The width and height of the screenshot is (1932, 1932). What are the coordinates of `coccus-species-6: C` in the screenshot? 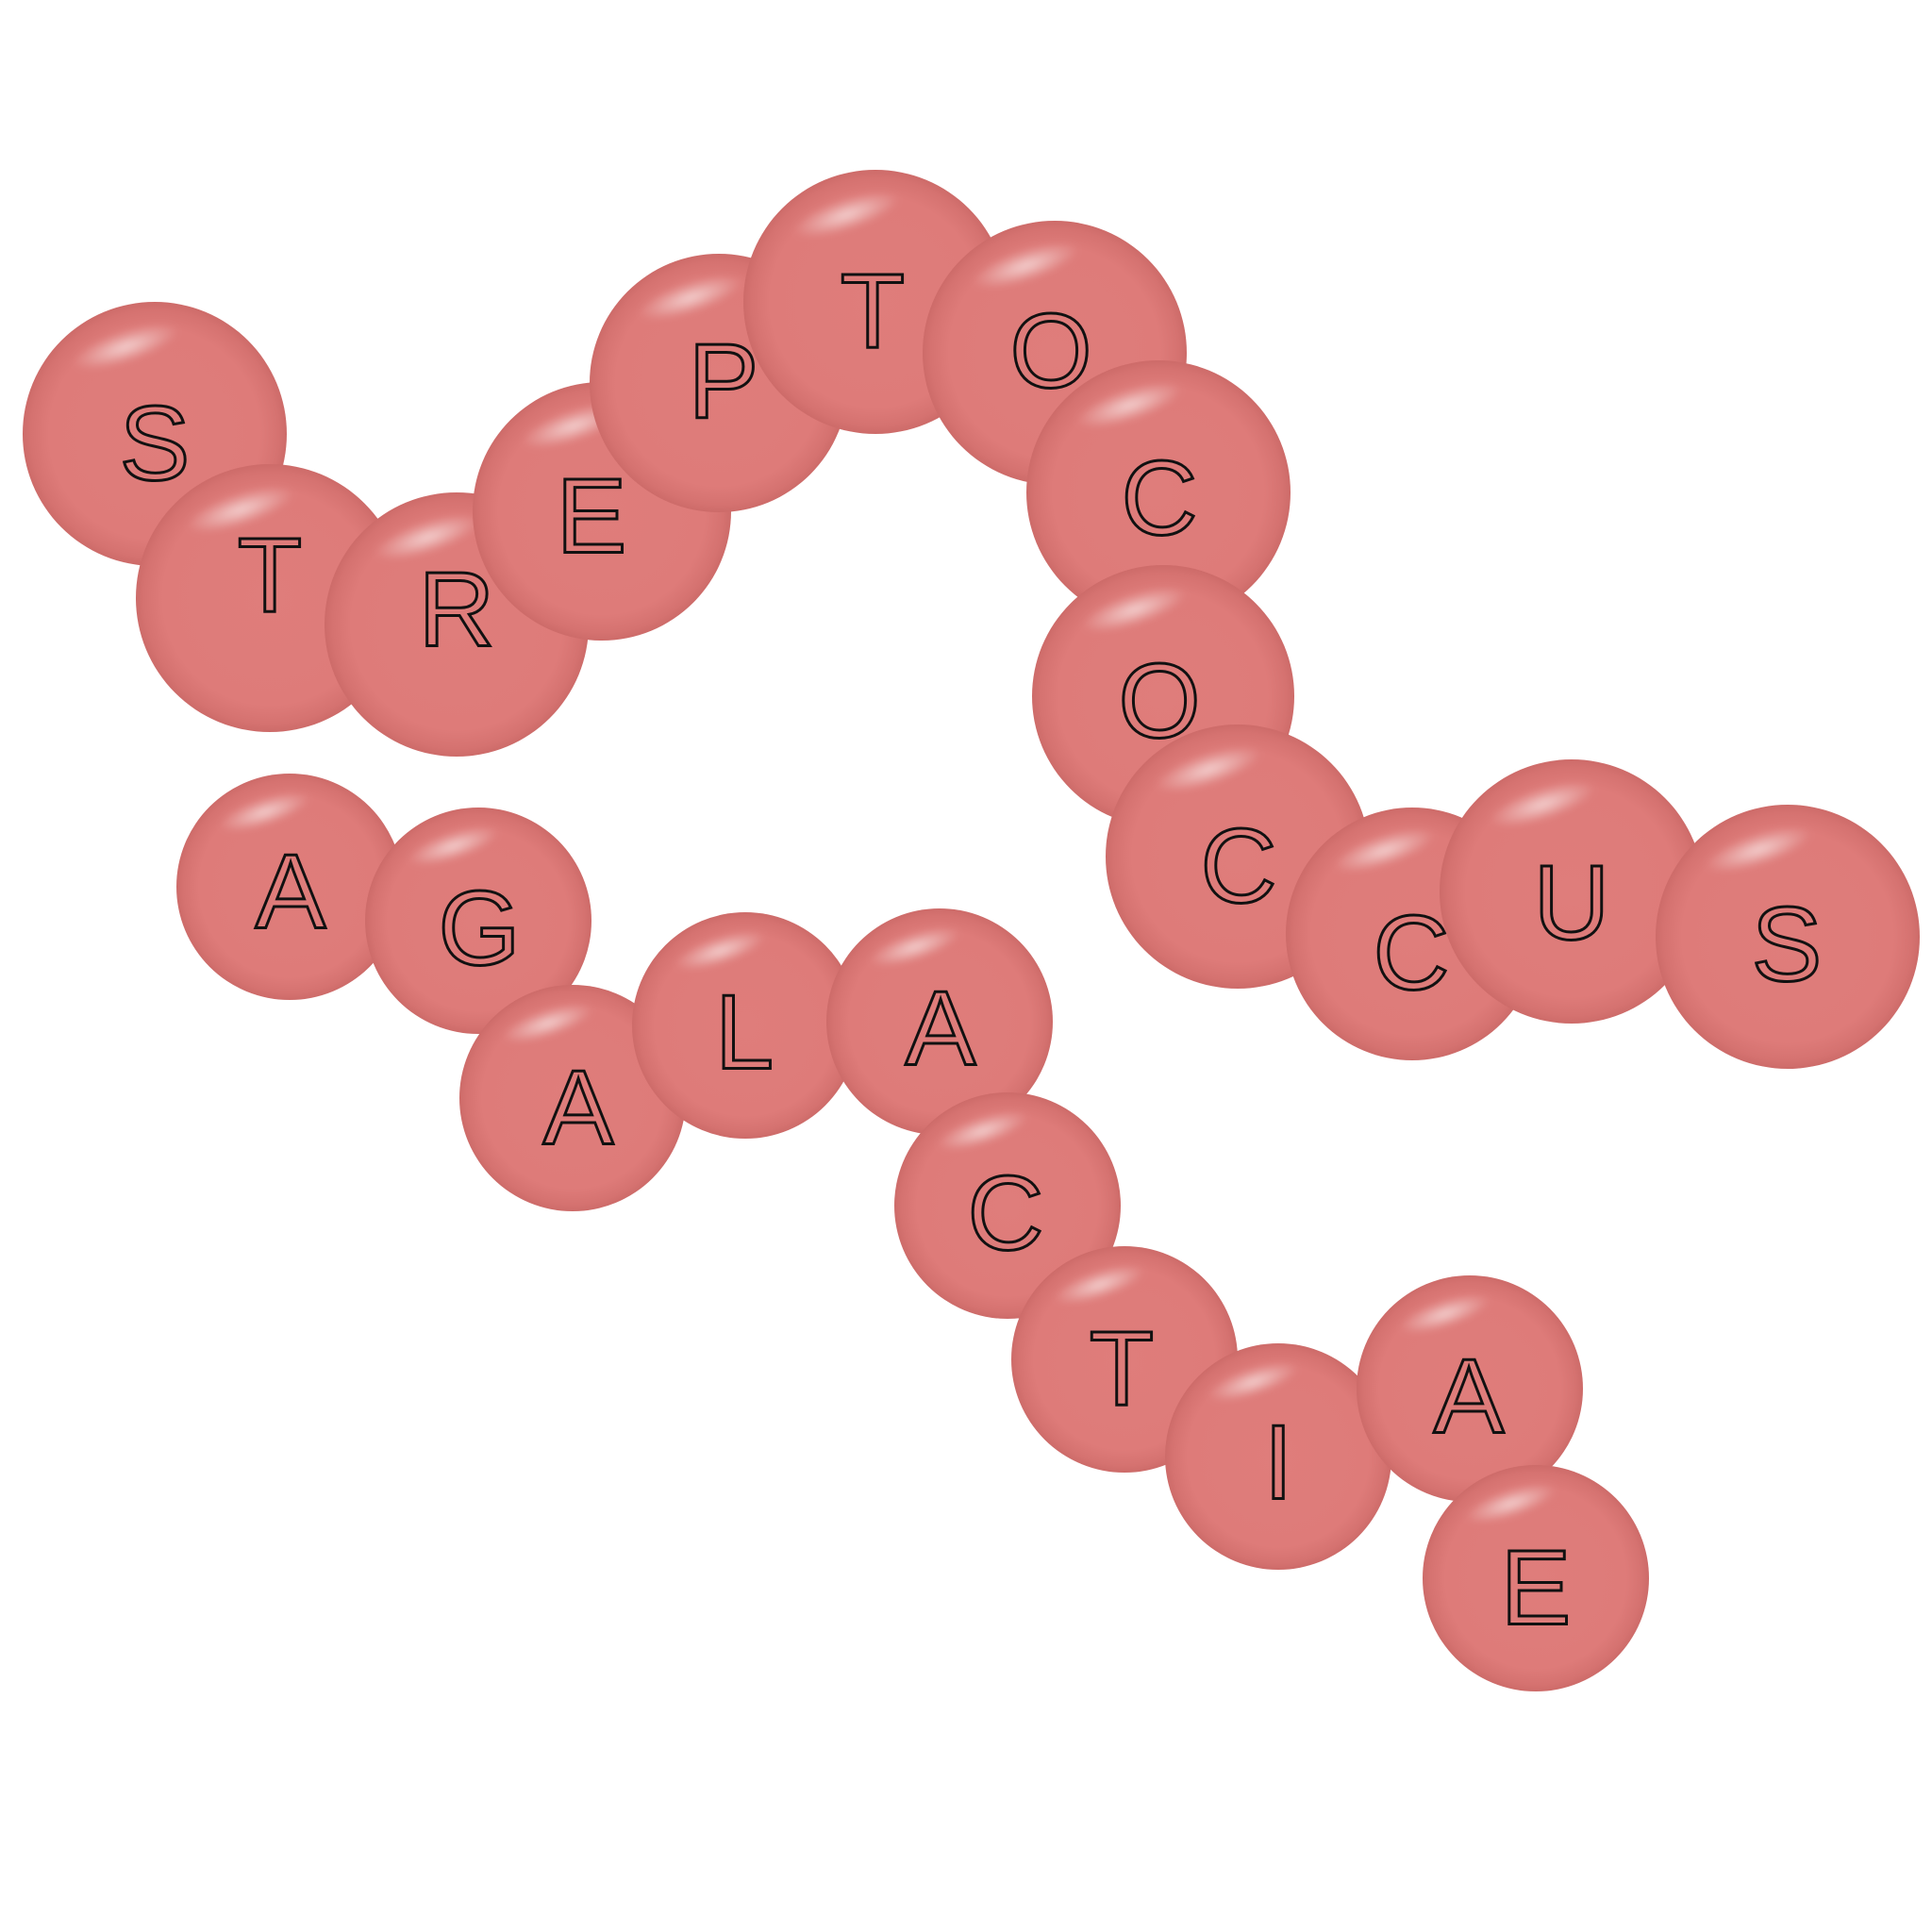 It's located at (1008, 1206).